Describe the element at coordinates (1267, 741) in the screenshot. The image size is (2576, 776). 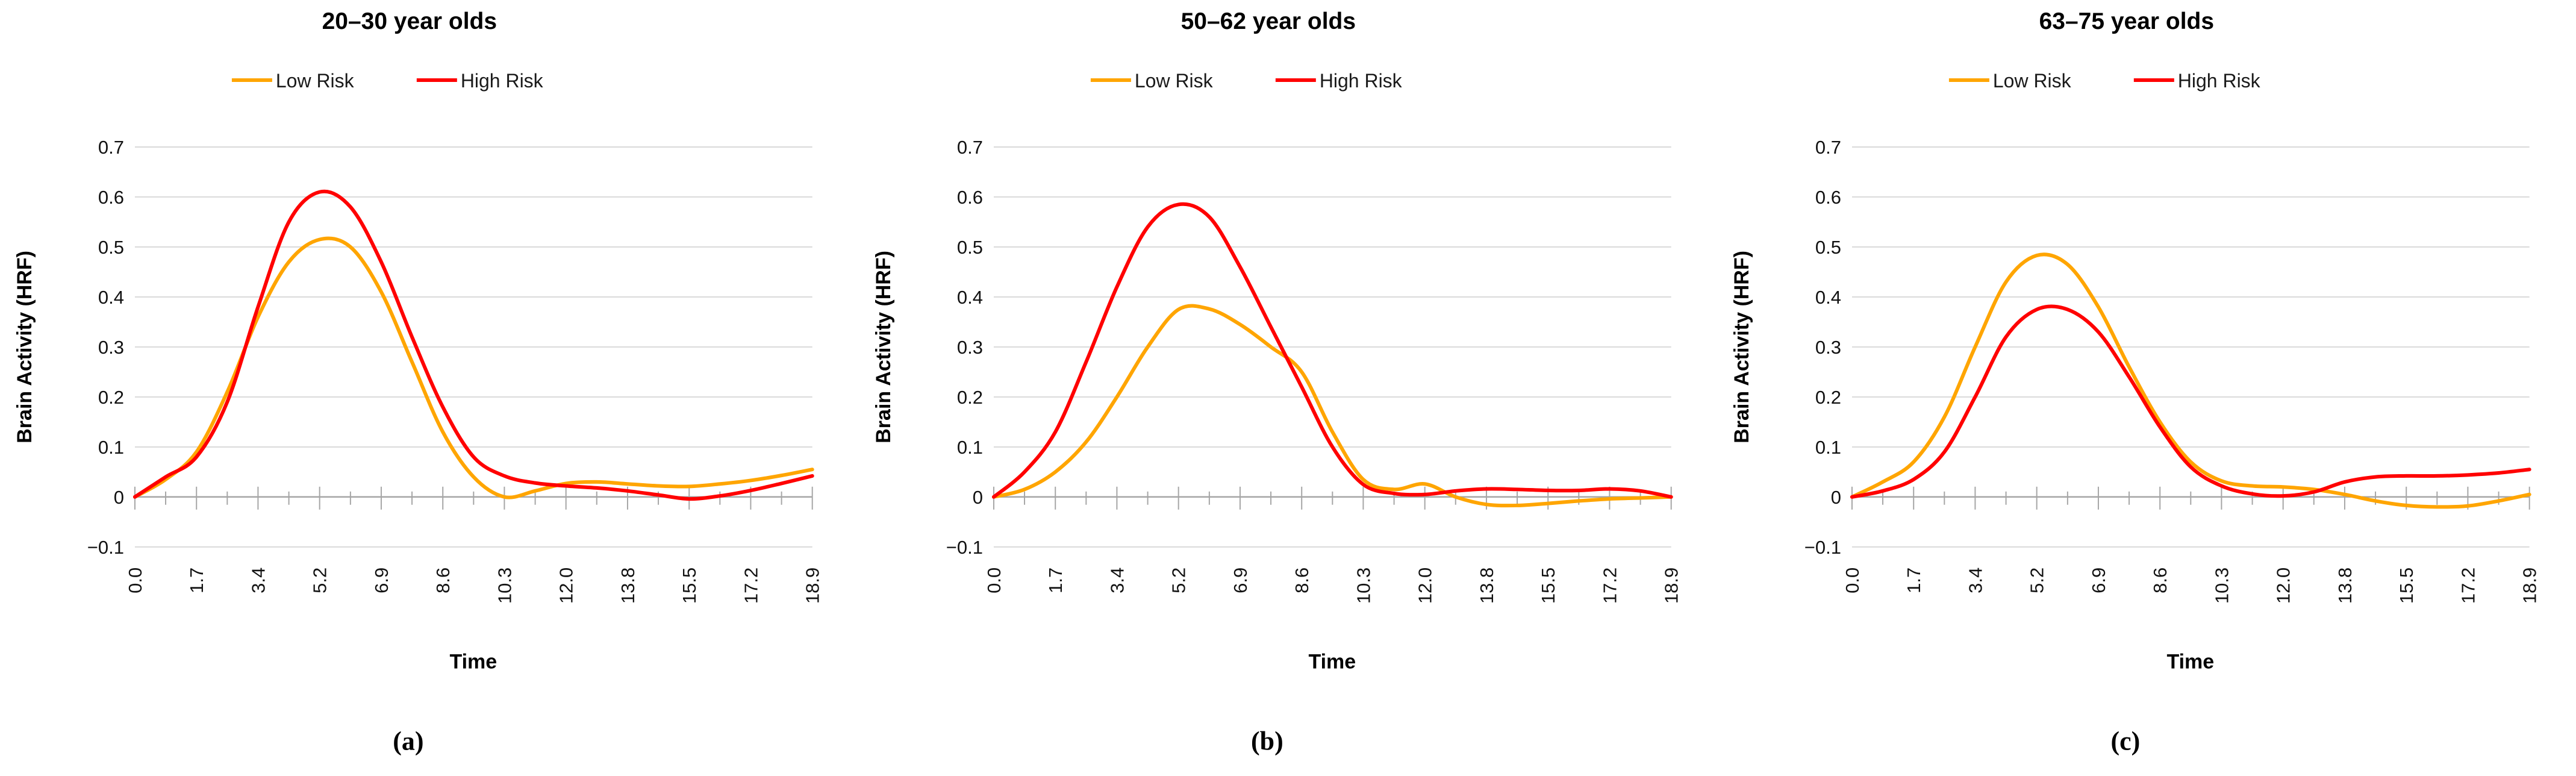
I see `subfigure-caption: (b)` at that location.